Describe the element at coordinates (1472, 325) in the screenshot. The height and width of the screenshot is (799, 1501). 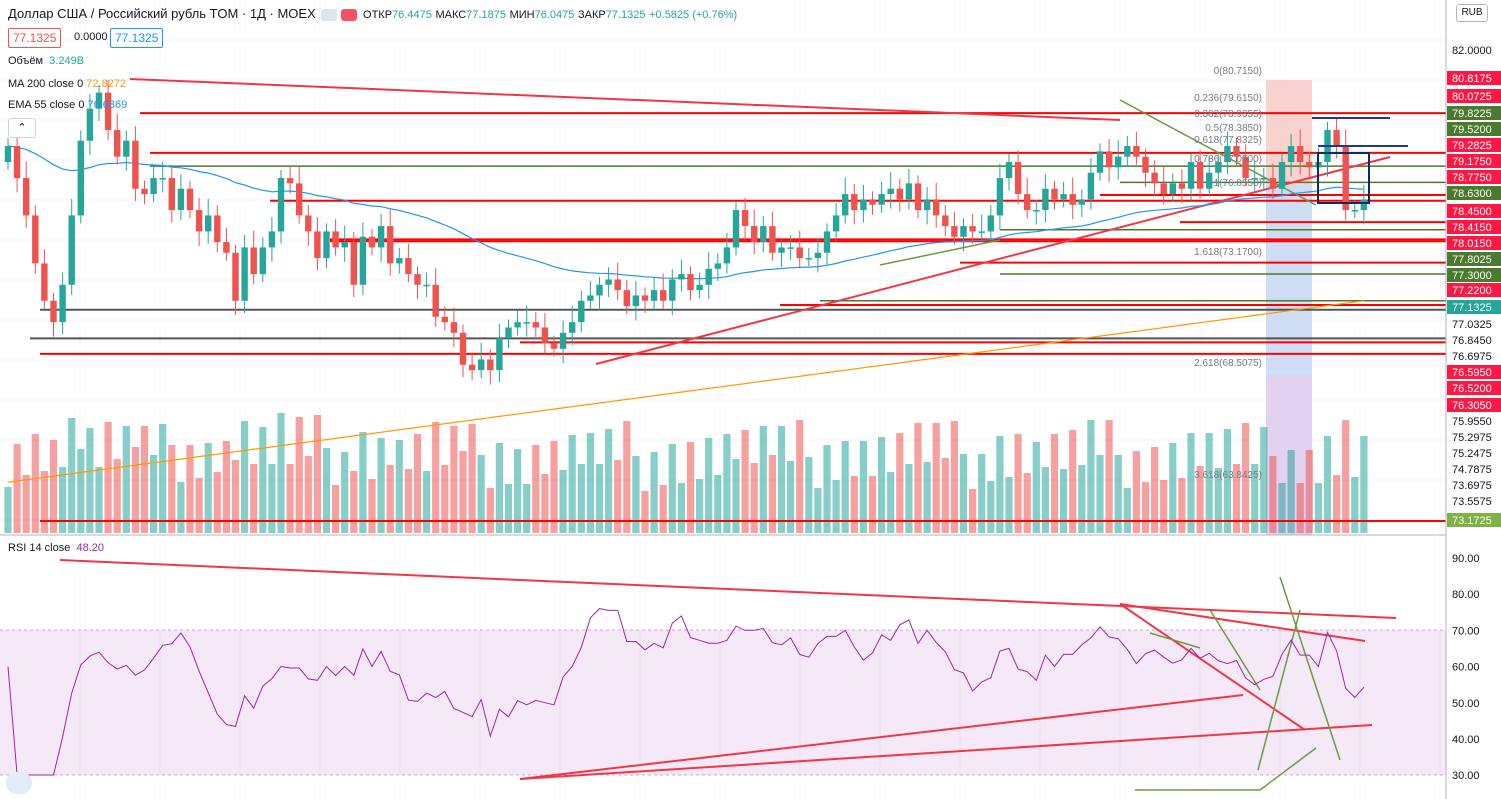
I see `axis-tick-label: 77.0325` at that location.